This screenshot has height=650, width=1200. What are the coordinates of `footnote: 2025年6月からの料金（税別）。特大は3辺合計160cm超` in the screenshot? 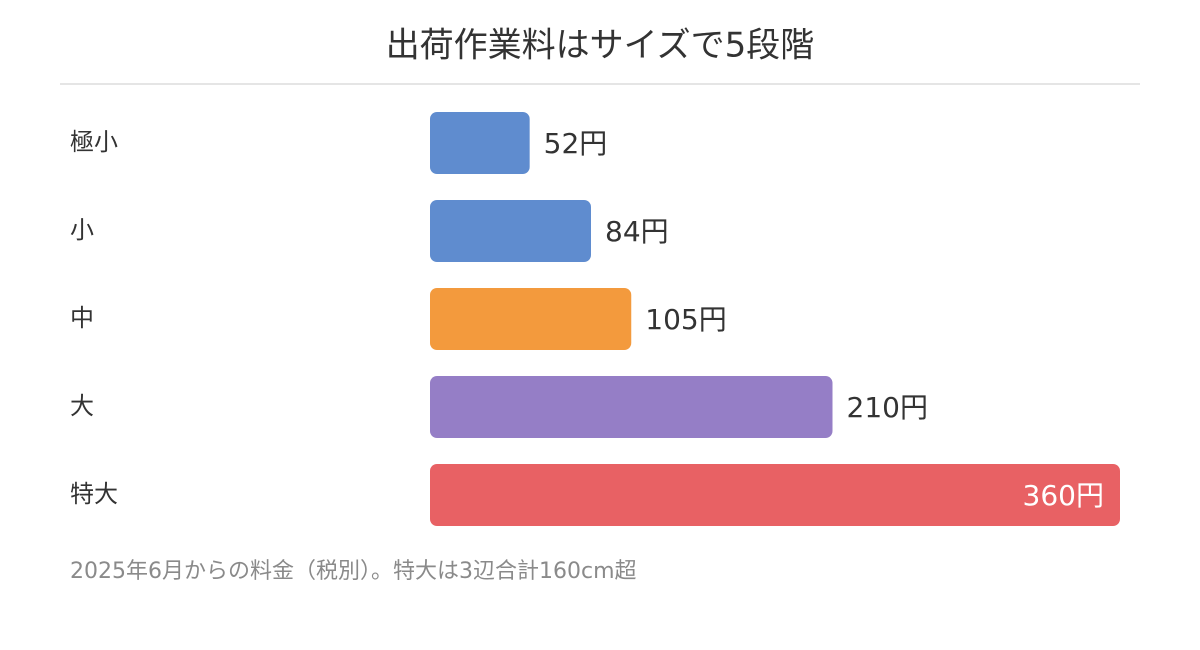 It's located at (353, 571).